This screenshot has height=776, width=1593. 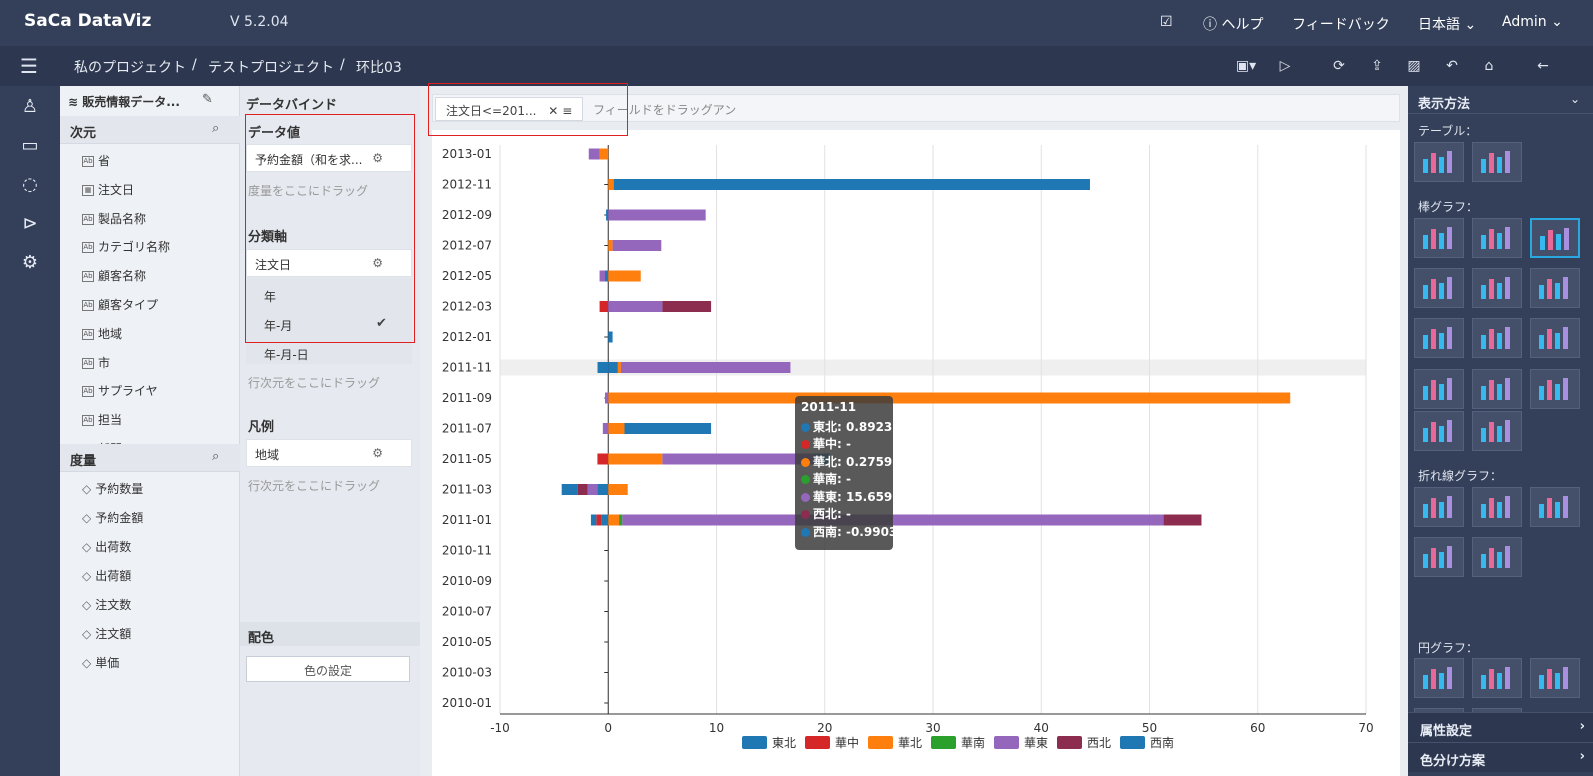 I want to click on save-icon: ▣▾, so click(x=1246, y=66).